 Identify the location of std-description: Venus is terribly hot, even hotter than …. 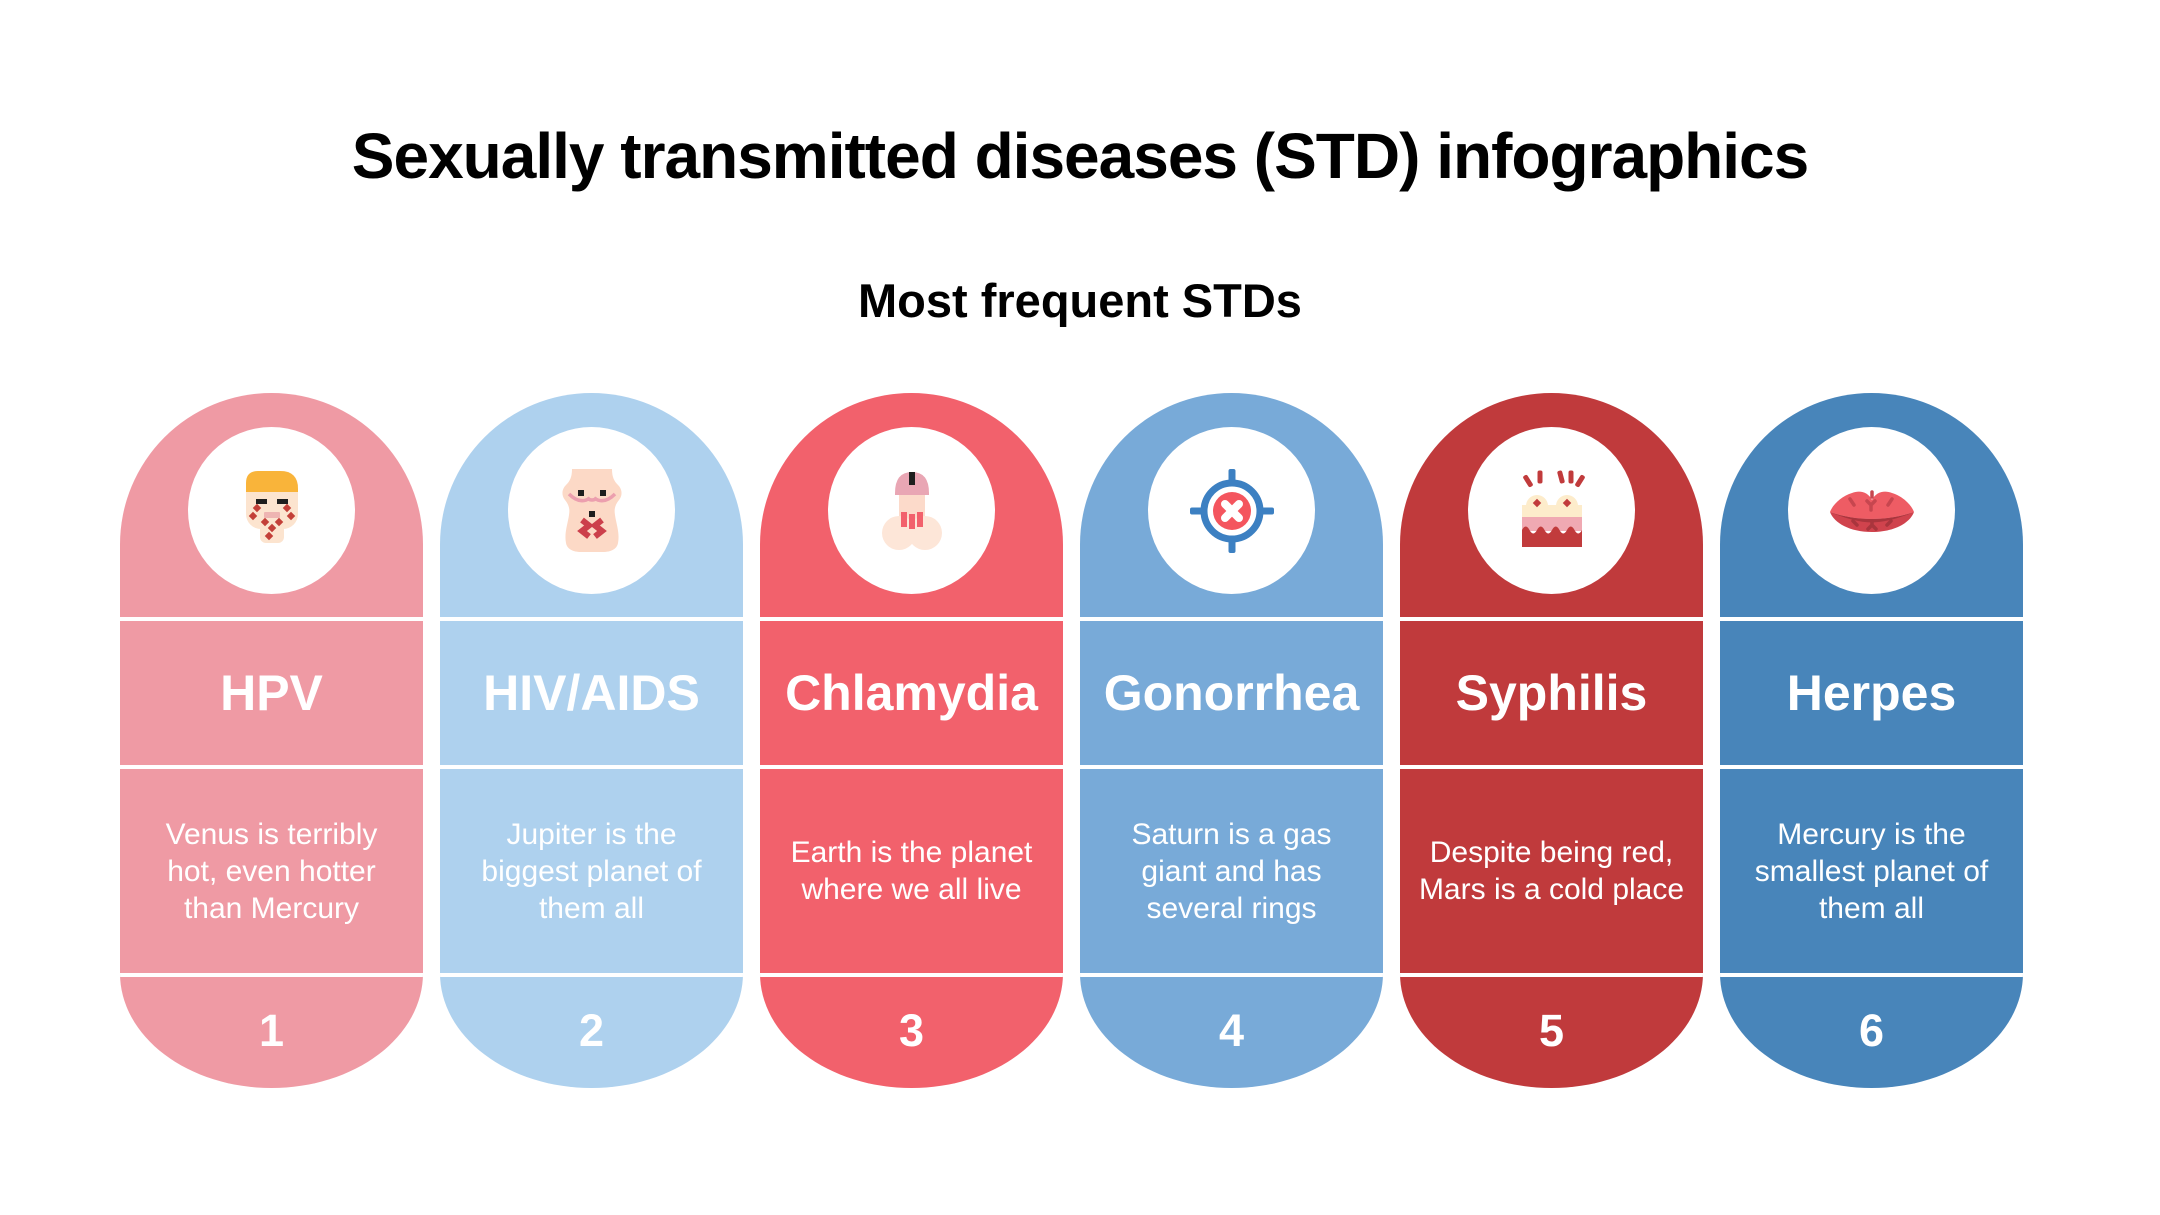
(271, 871).